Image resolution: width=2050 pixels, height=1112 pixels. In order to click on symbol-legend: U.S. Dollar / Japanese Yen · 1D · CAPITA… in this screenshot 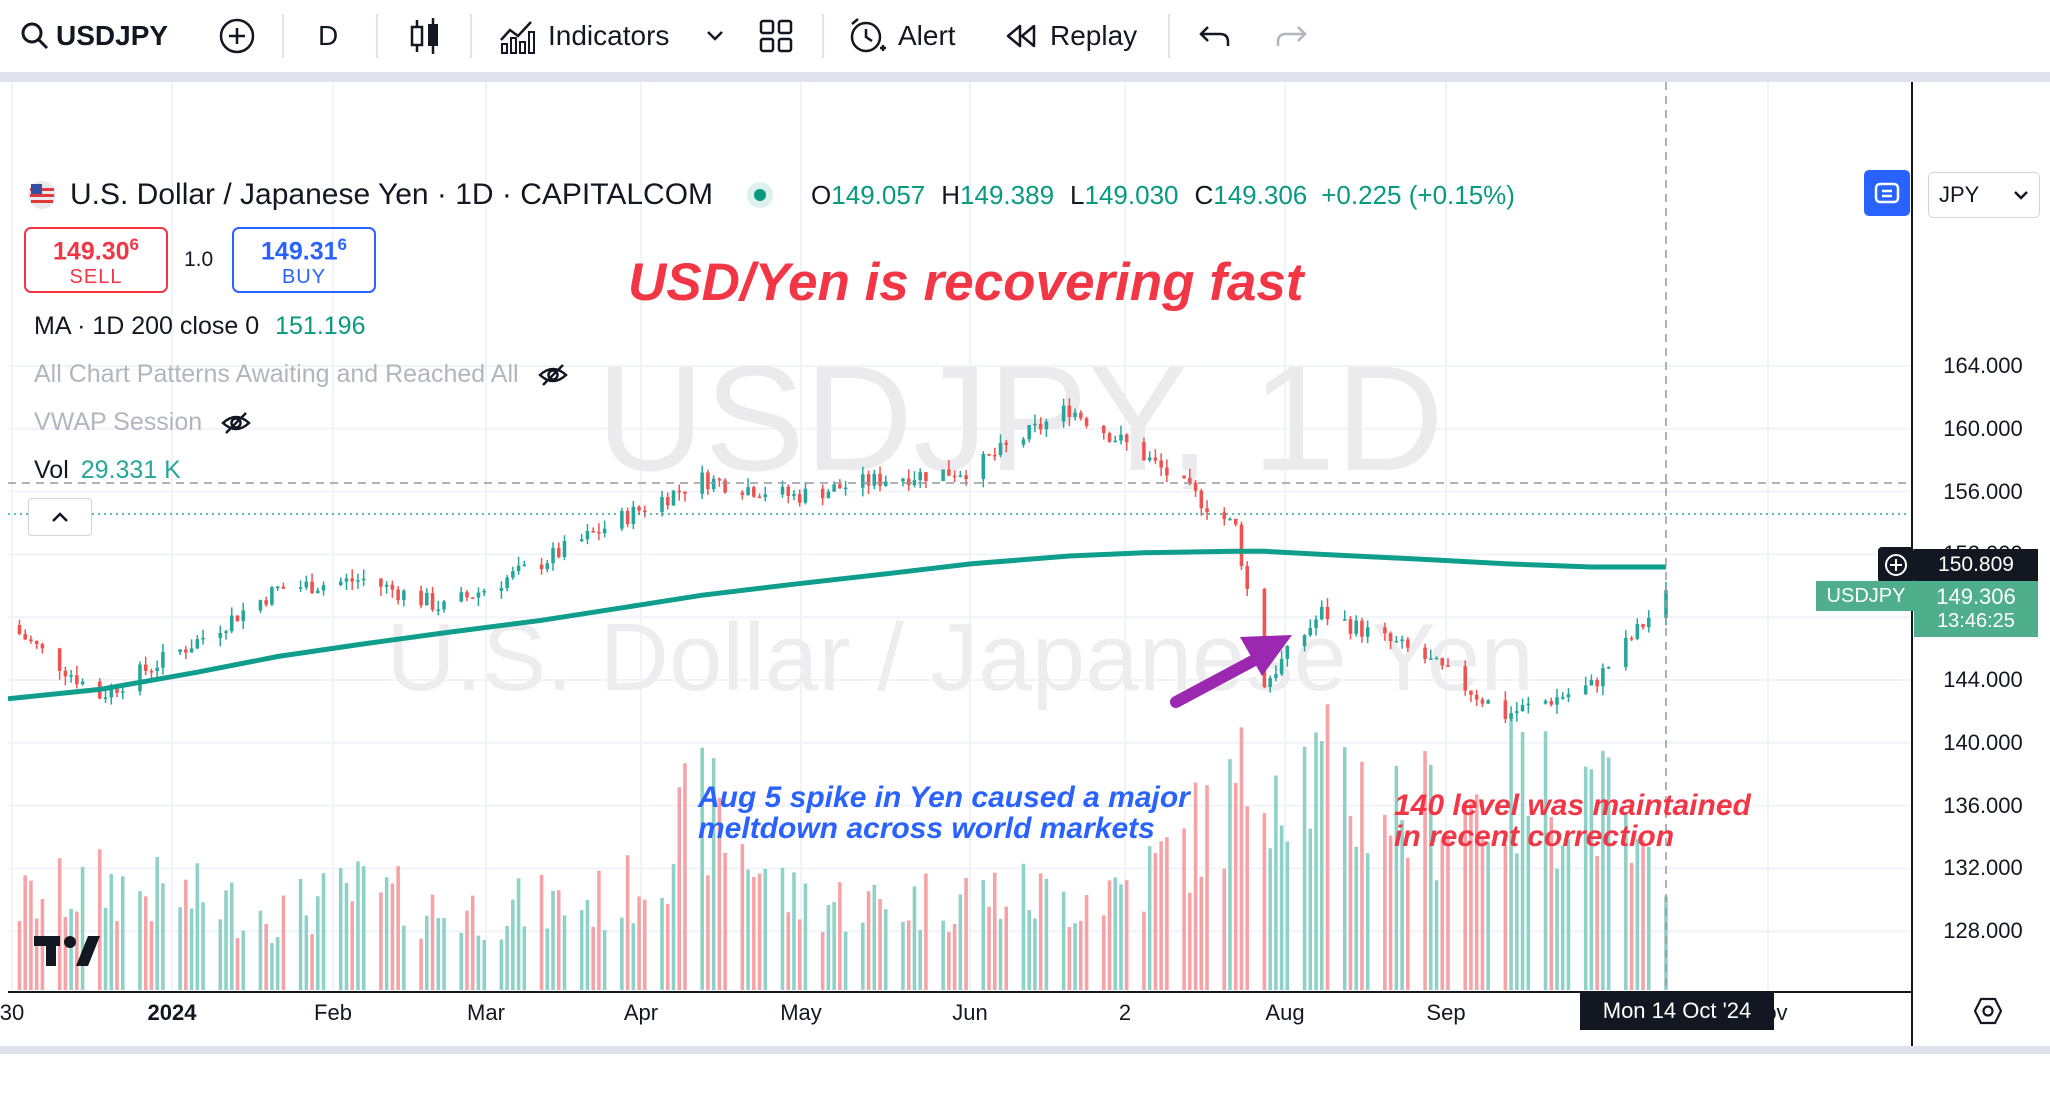, I will do `click(770, 195)`.